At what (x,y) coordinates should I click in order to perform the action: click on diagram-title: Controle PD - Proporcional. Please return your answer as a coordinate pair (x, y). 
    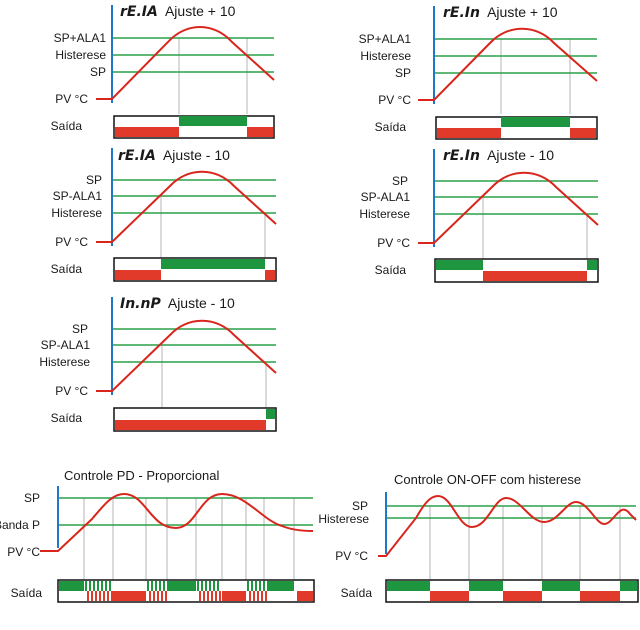
    Looking at the image, I should click on (141, 475).